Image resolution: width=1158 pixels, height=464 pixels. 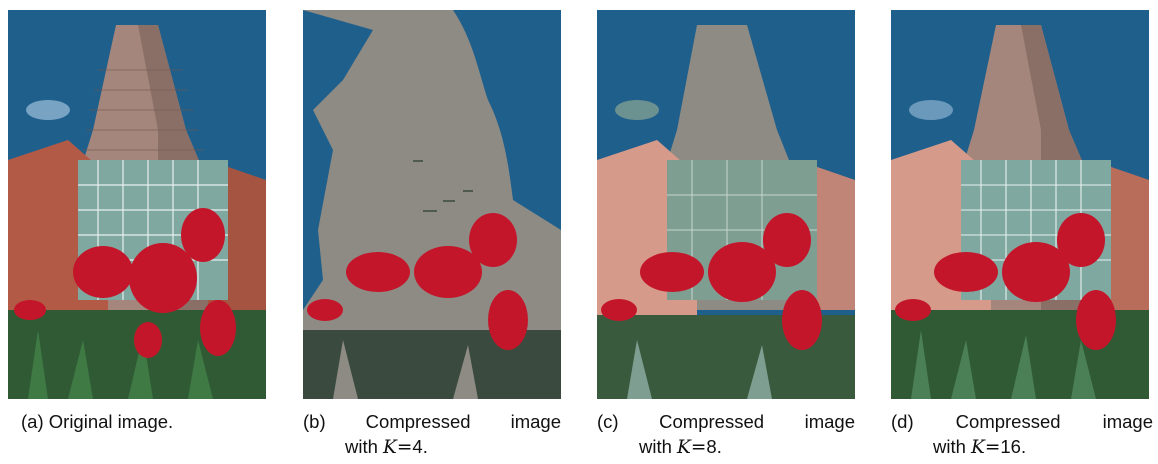 I want to click on caption-d: (d) Compressed image with K=16., so click(x=1022, y=434).